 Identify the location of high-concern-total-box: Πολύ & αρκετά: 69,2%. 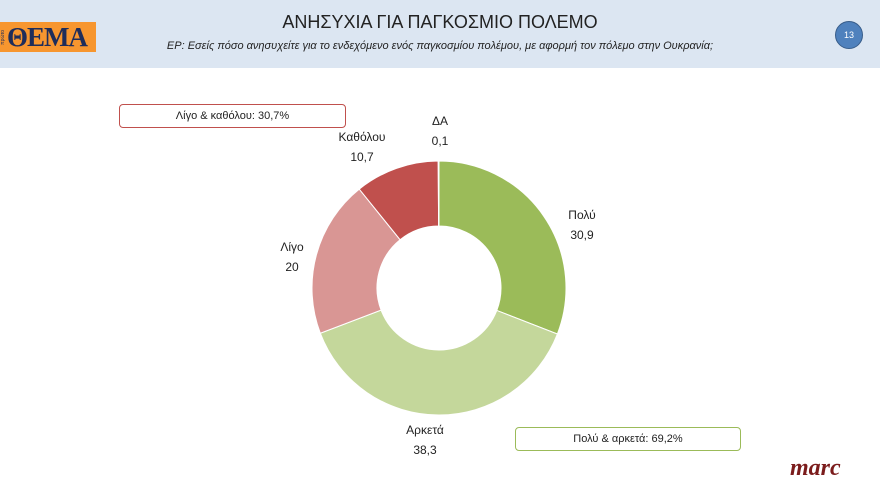
(628, 439).